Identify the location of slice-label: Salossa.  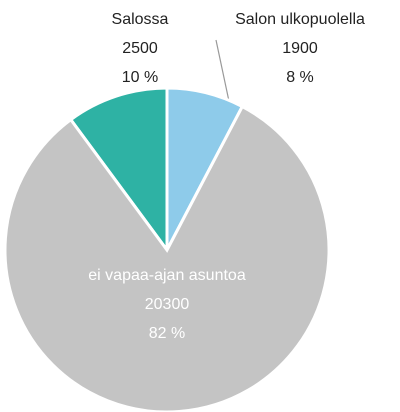
(140, 19).